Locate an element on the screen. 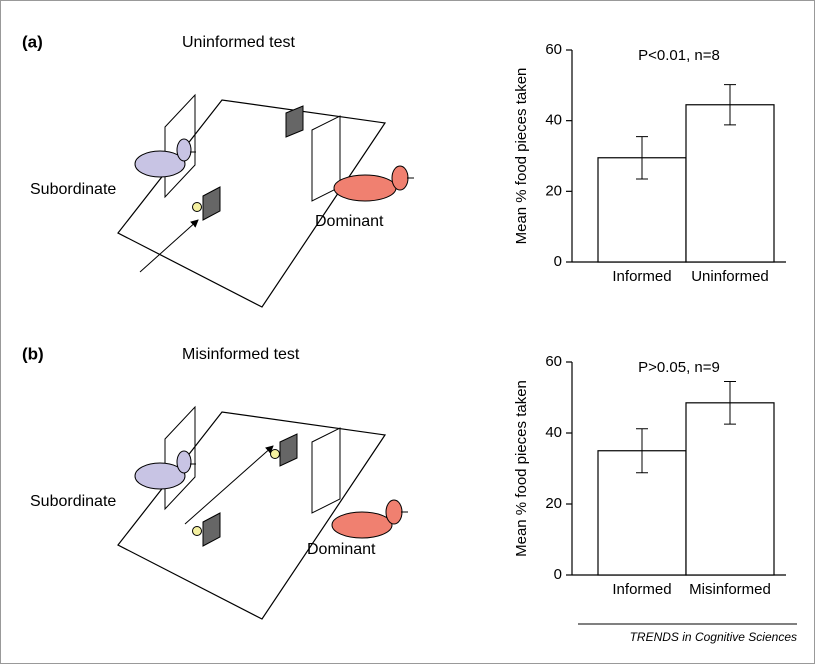  chart-title: P>0.05, n=9 is located at coordinates (679, 367).